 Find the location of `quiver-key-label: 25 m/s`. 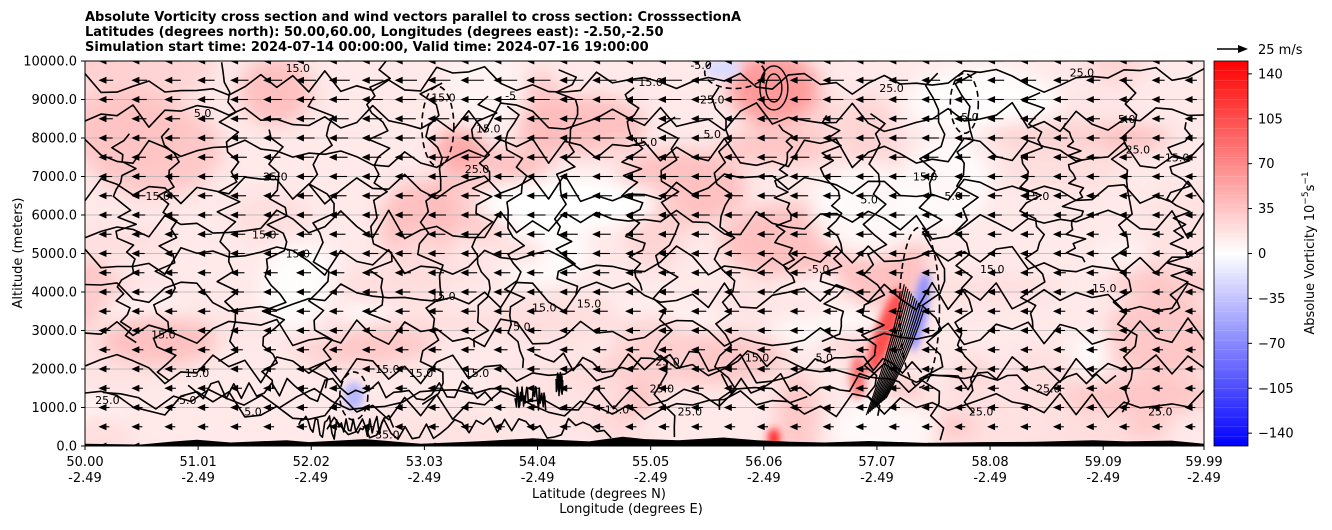

quiver-key-label: 25 m/s is located at coordinates (1280, 50).